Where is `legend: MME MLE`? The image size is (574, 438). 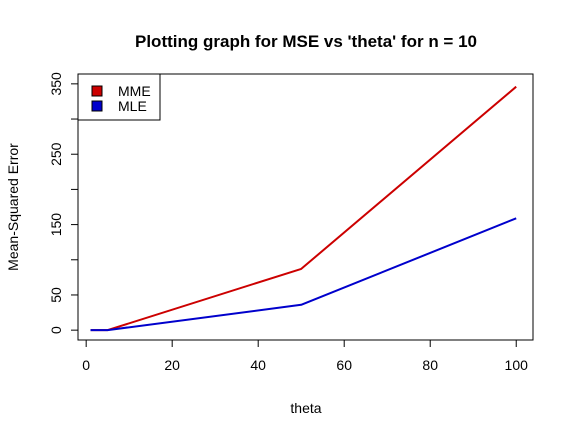 legend: MME MLE is located at coordinates (119, 97).